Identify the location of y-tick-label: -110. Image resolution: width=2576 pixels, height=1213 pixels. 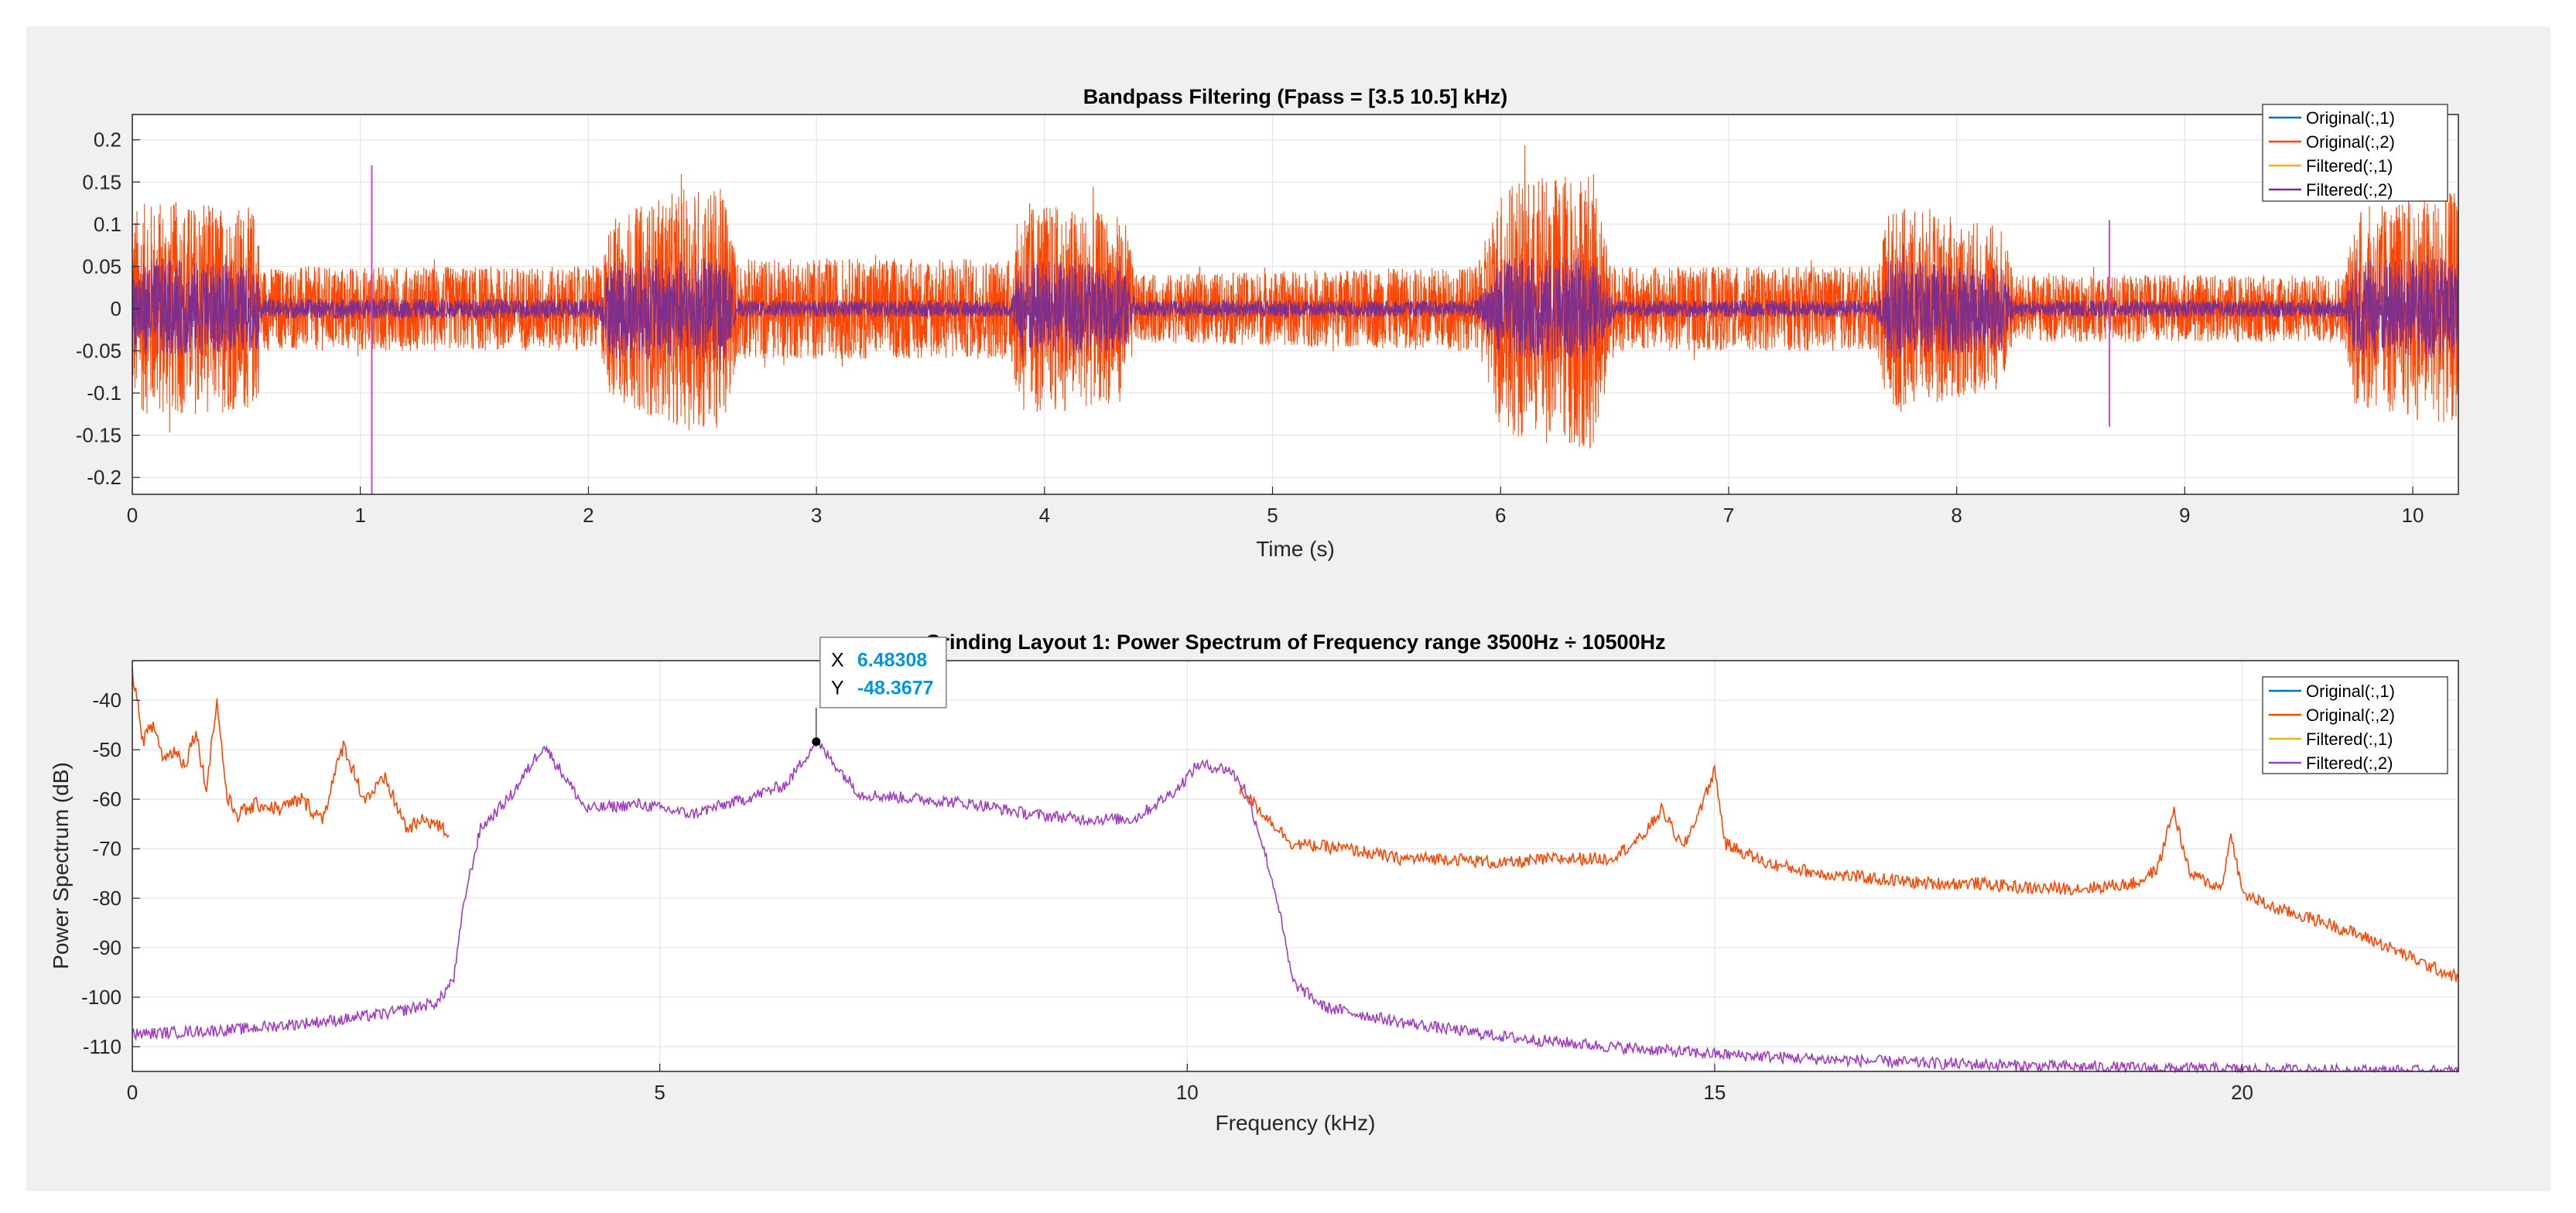
(102, 1046).